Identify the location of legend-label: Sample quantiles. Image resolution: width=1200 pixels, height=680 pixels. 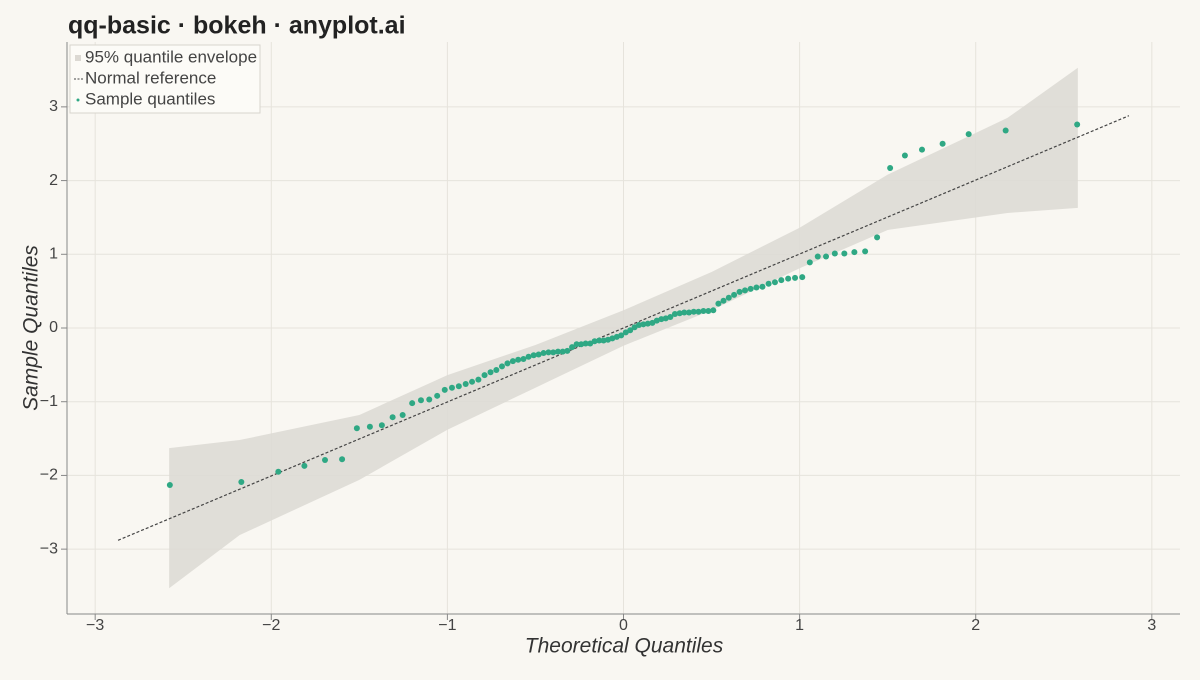
(150, 98).